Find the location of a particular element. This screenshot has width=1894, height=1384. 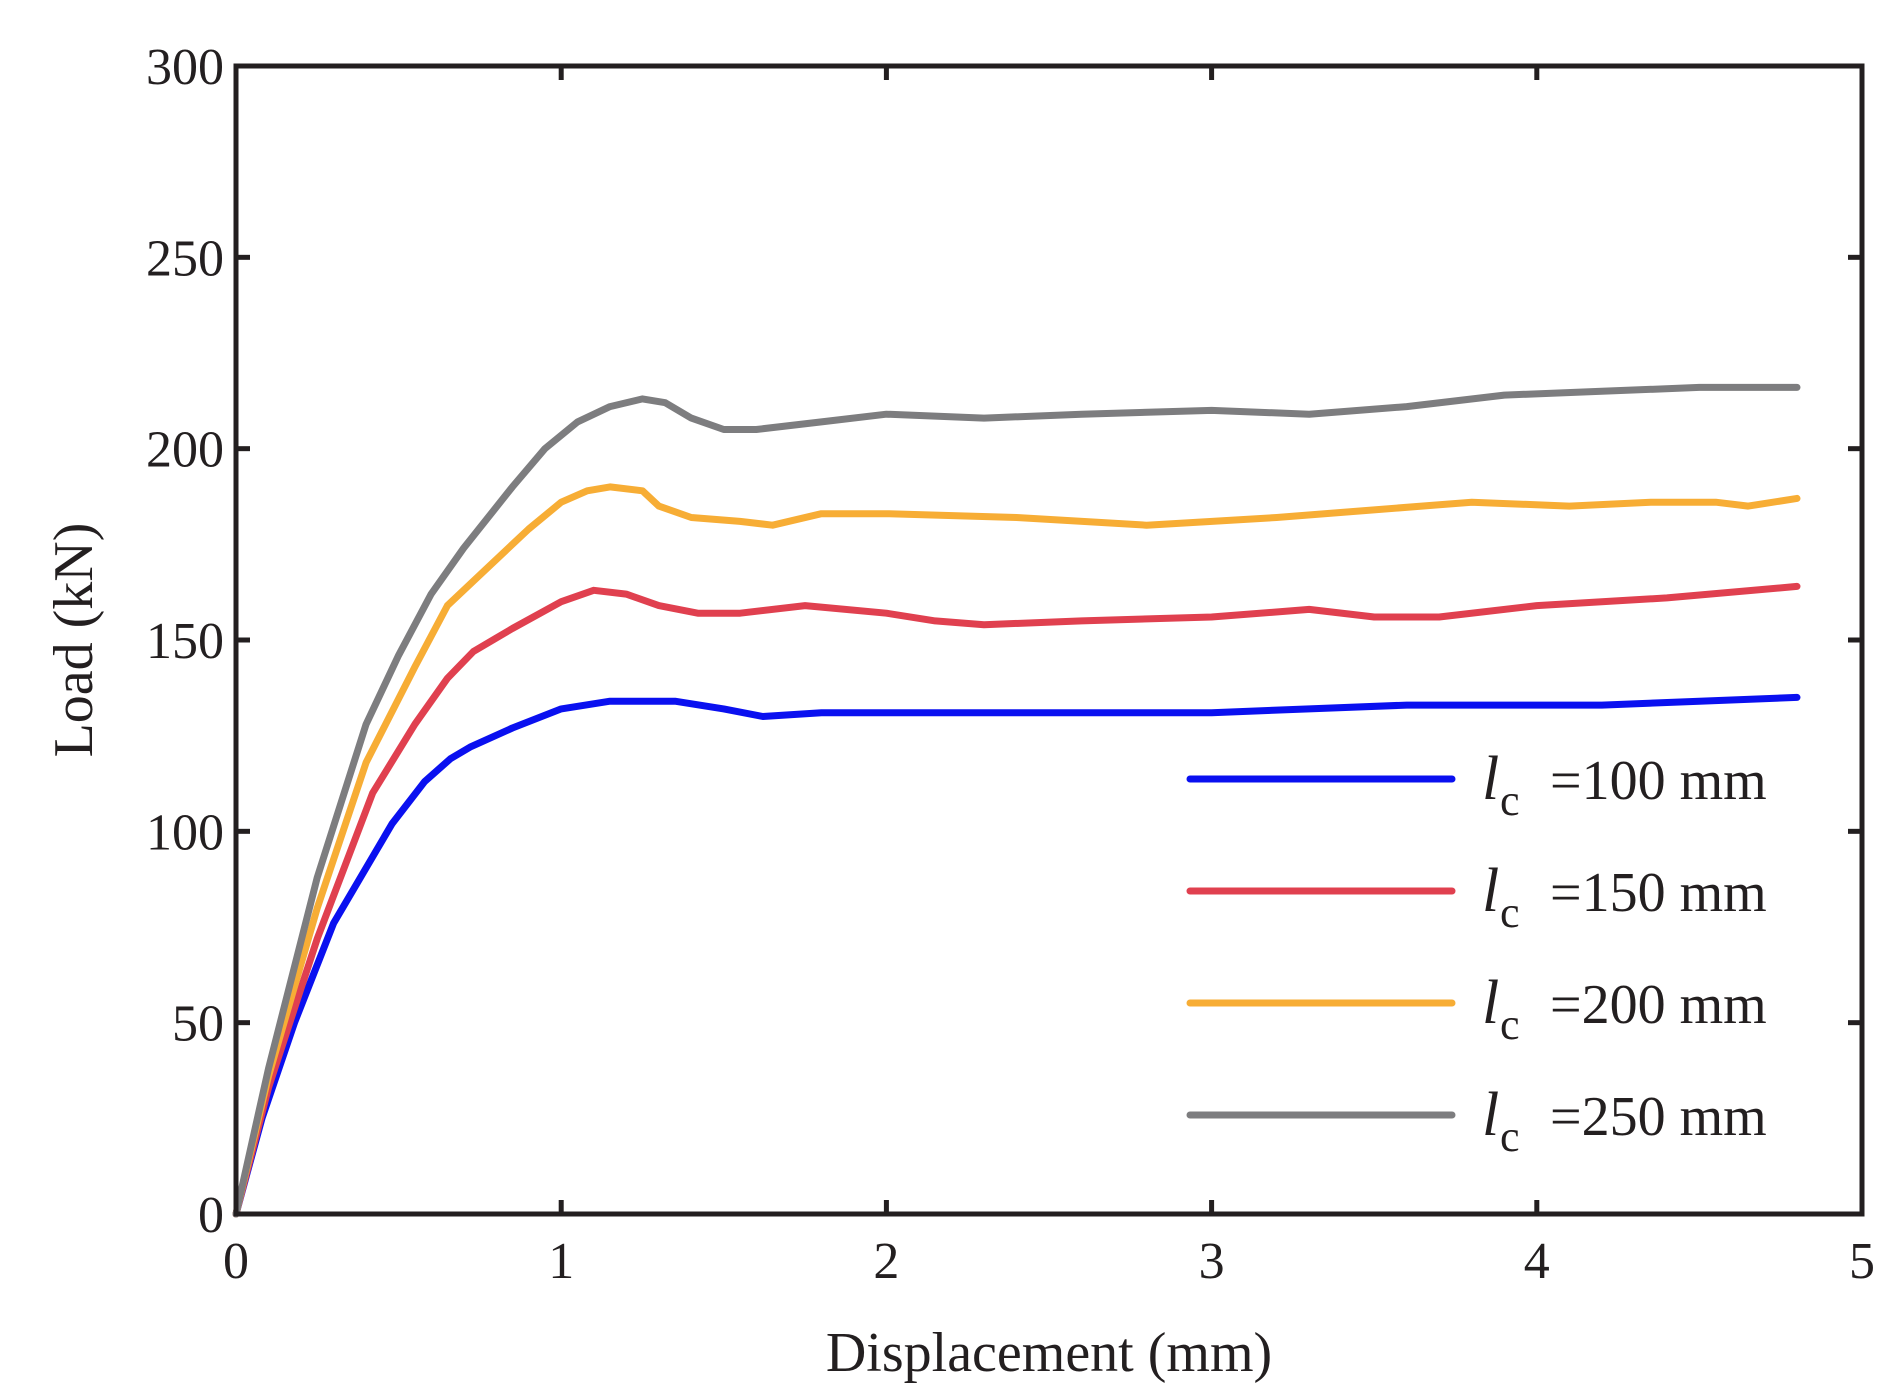

y-tick-label: 300 is located at coordinates (185, 67).